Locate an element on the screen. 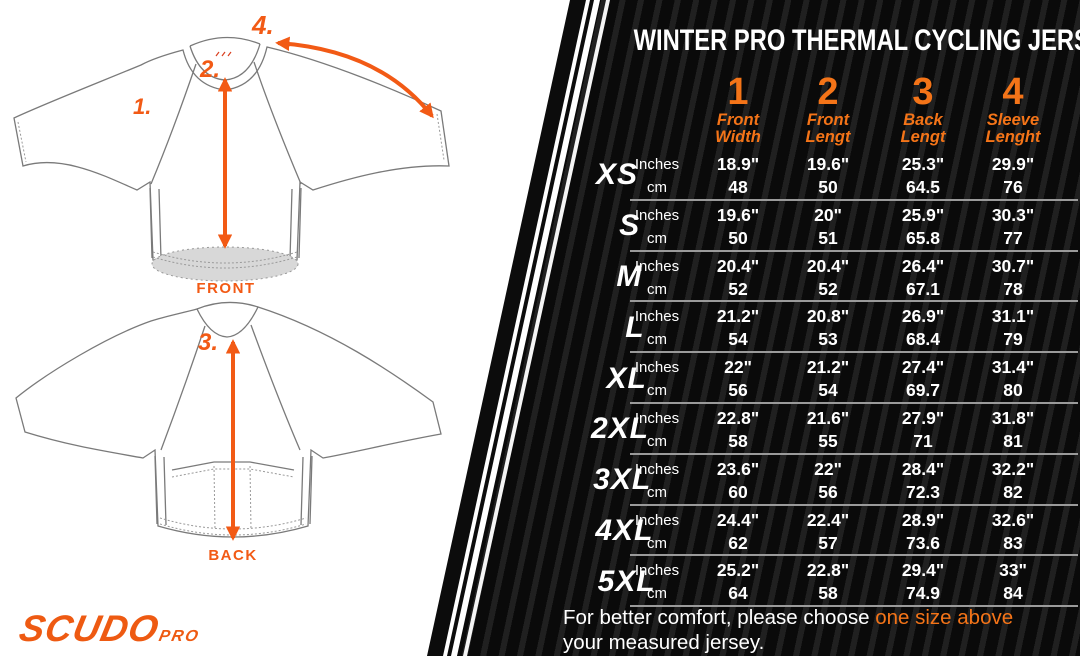 The width and height of the screenshot is (1080, 656). front-width-cell: 18.9" 48 is located at coordinates (738, 176).